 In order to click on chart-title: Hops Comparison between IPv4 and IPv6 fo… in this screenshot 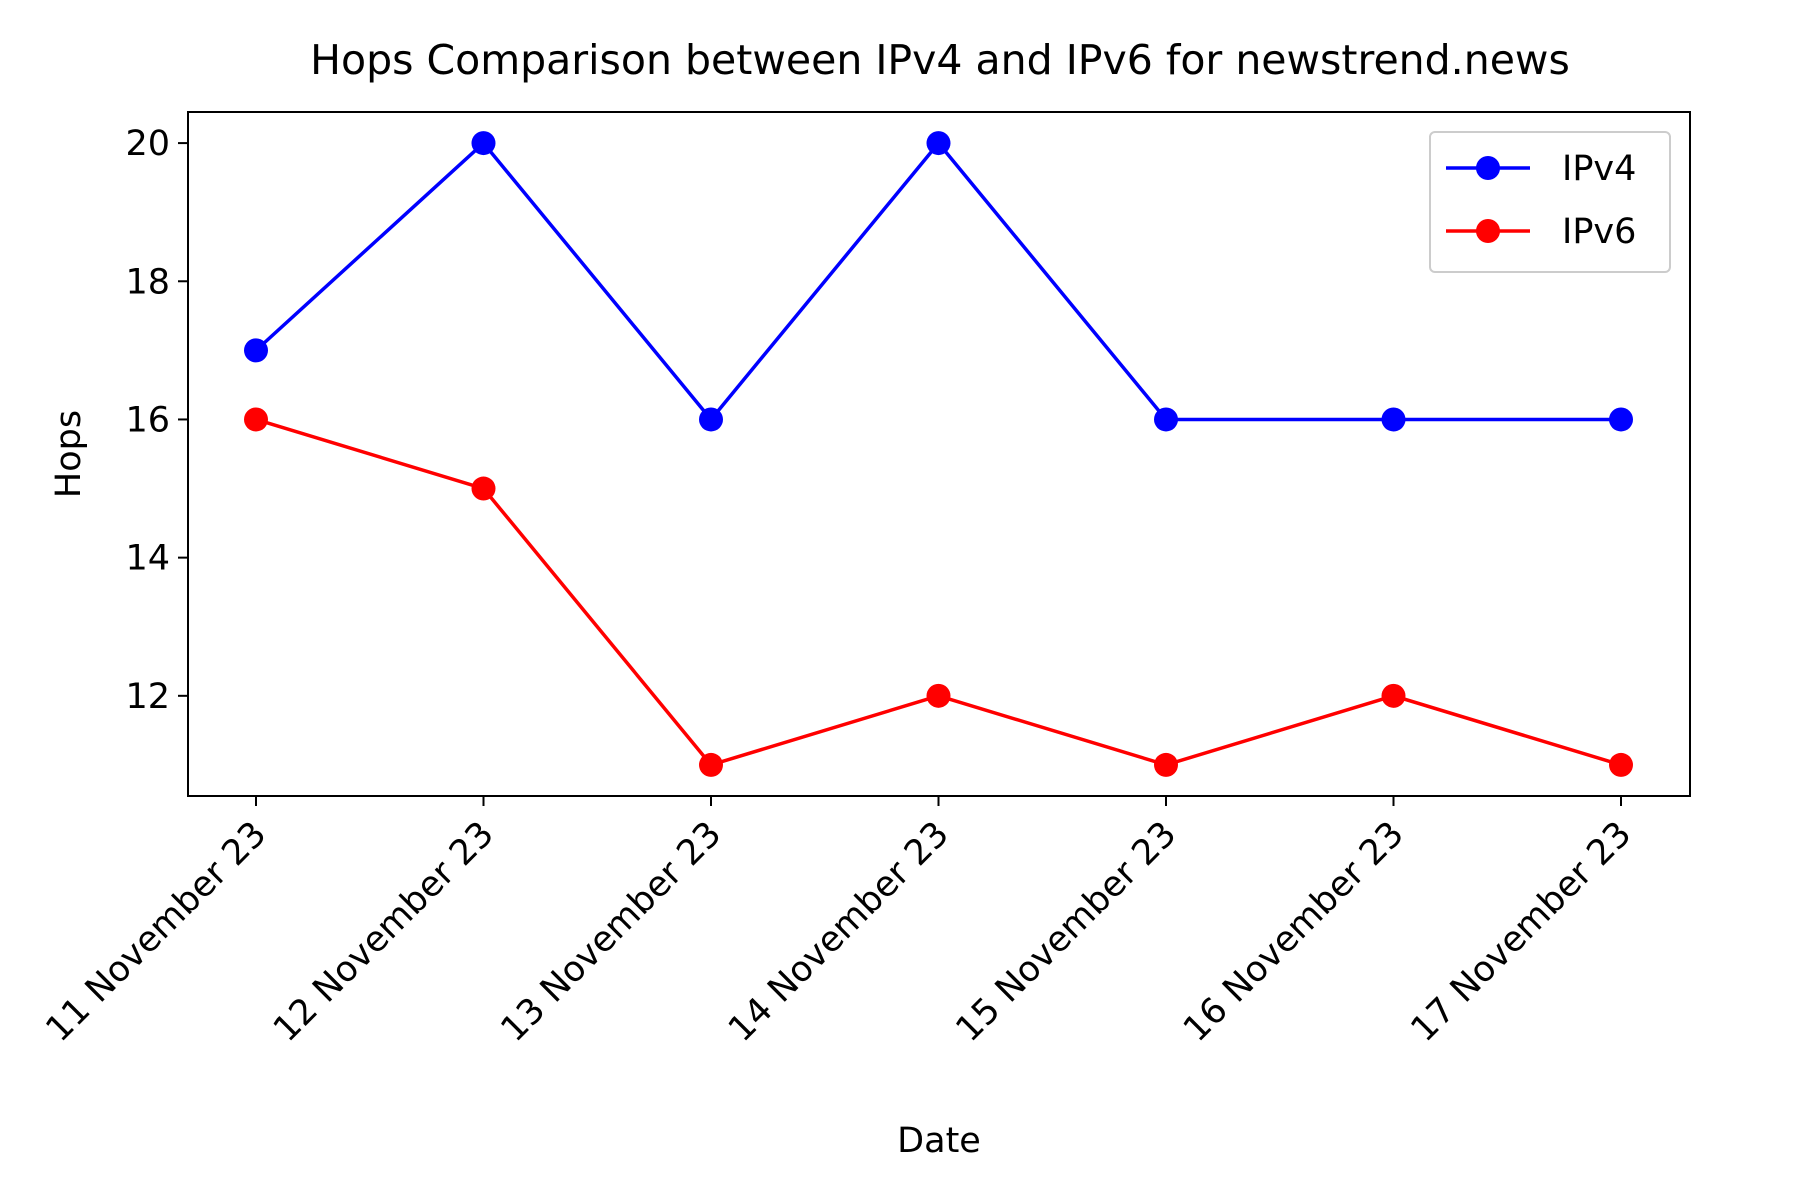, I will do `click(940, 60)`.